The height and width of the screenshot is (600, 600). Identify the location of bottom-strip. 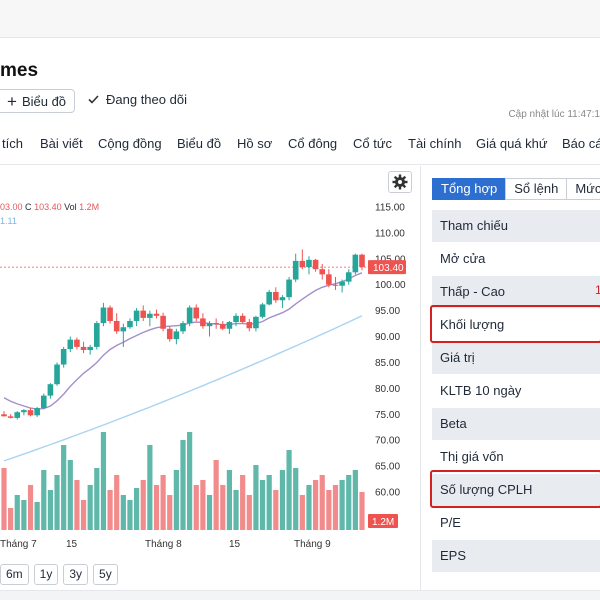
(300, 595).